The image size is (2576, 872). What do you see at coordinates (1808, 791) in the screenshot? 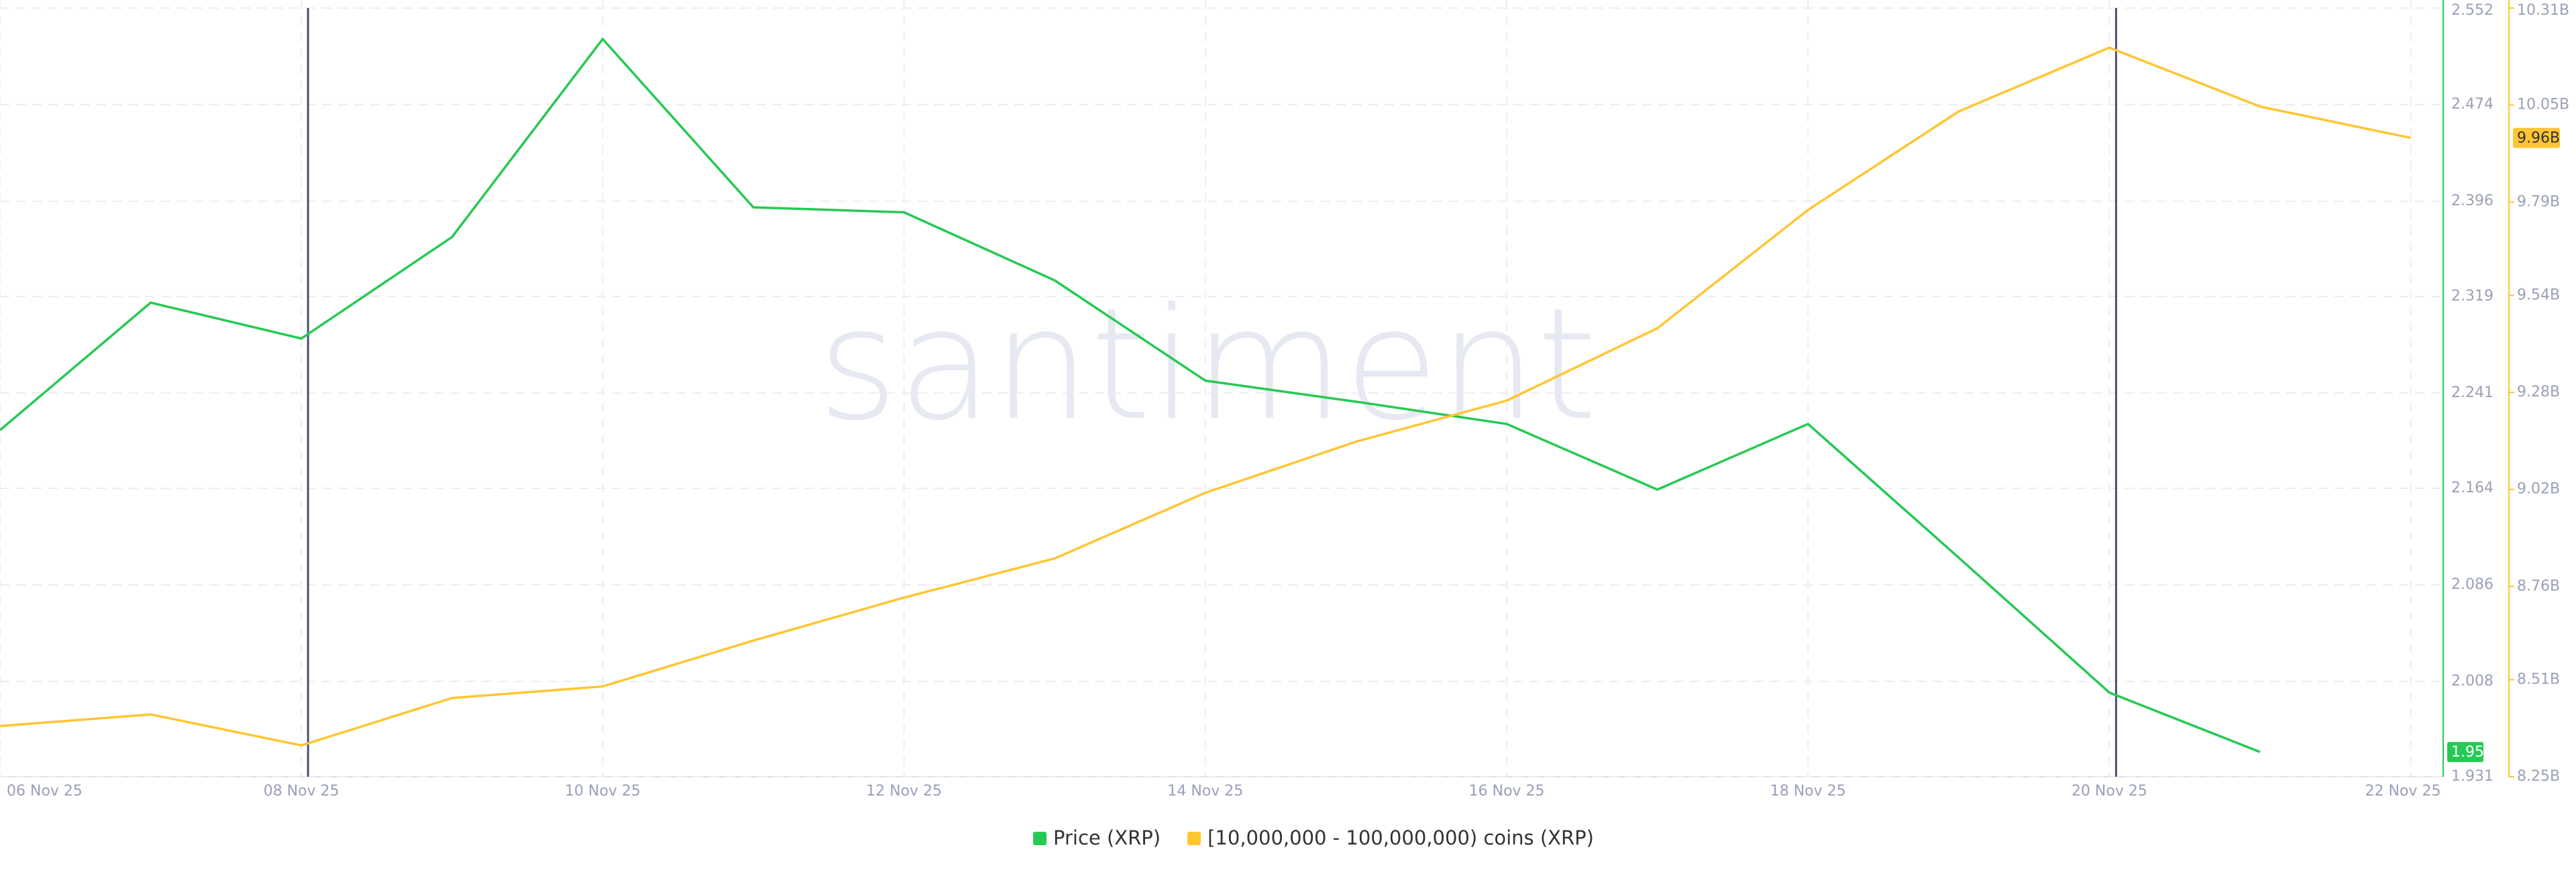
I see `x-tick-label: 18 Nov 25` at bounding box center [1808, 791].